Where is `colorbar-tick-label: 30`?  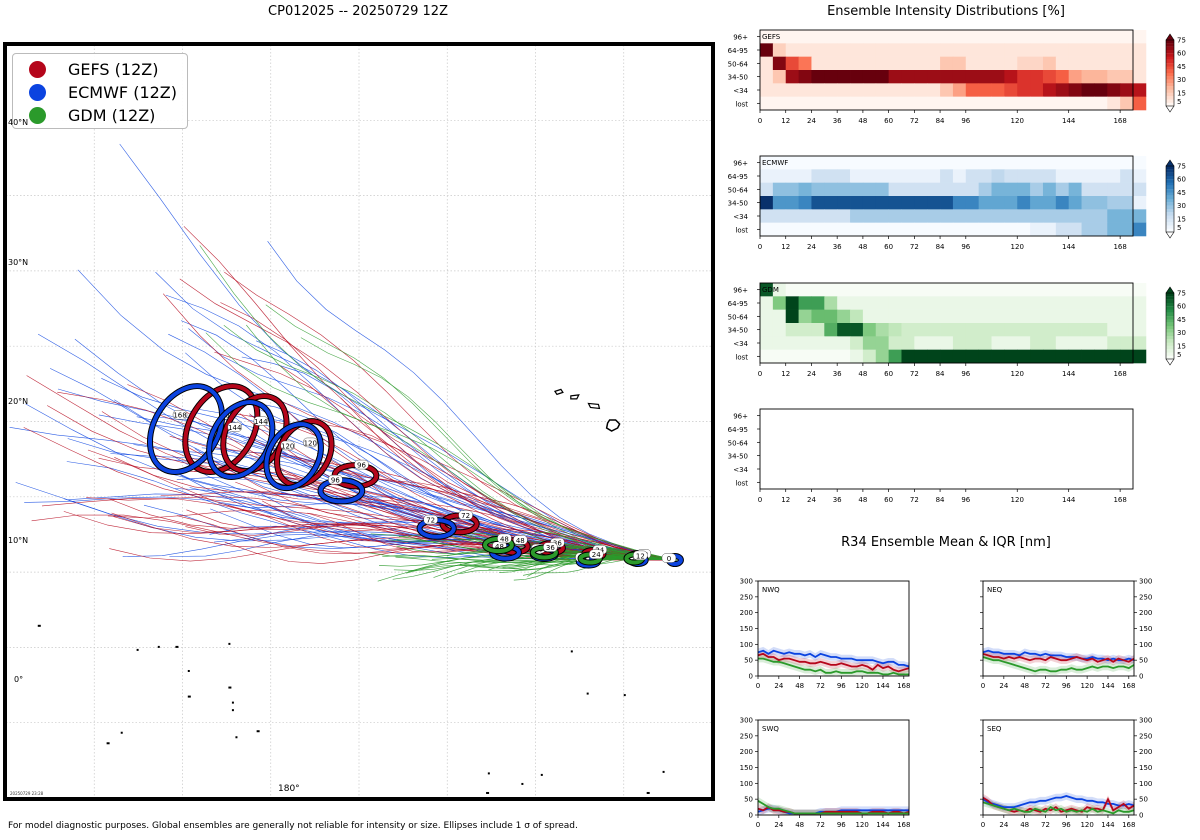 colorbar-tick-label: 30 is located at coordinates (1181, 333).